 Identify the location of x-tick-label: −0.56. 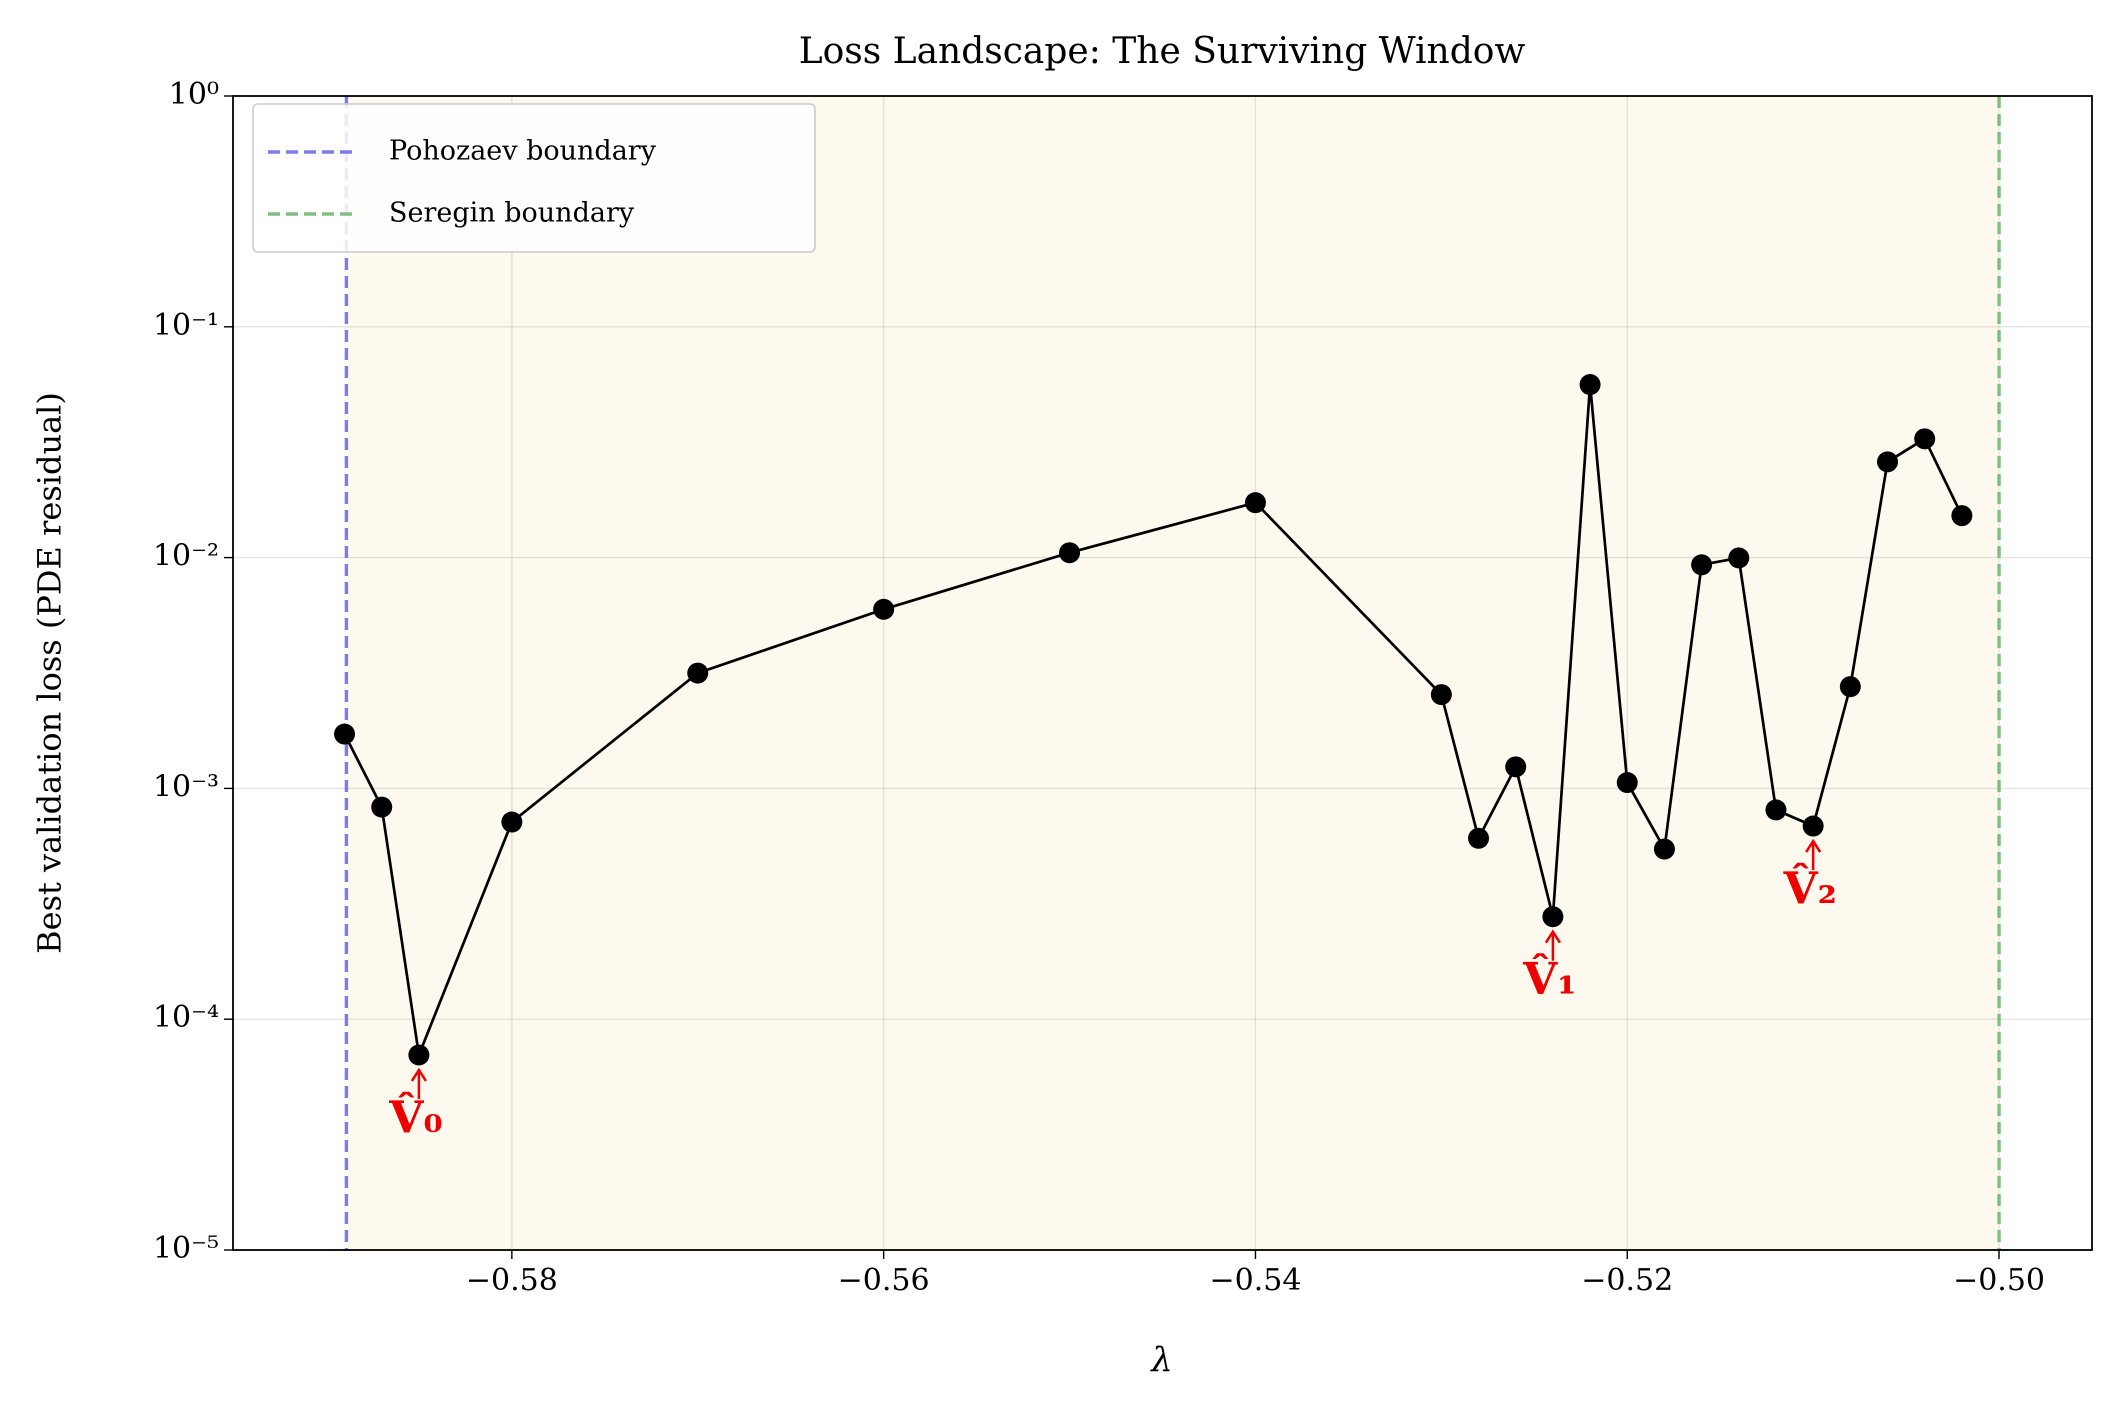
(884, 1280).